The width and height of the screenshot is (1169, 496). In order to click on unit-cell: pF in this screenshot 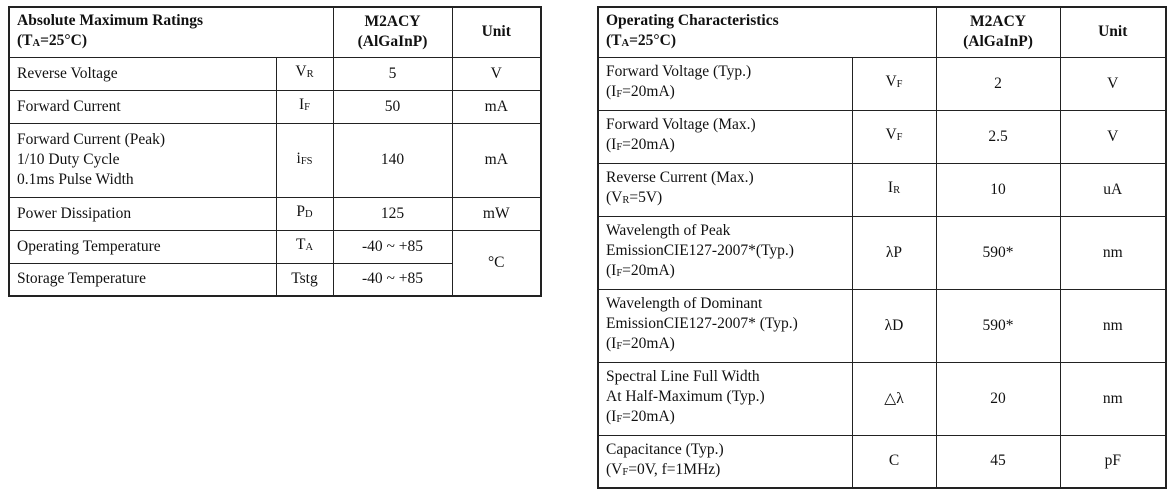, I will do `click(1113, 461)`.